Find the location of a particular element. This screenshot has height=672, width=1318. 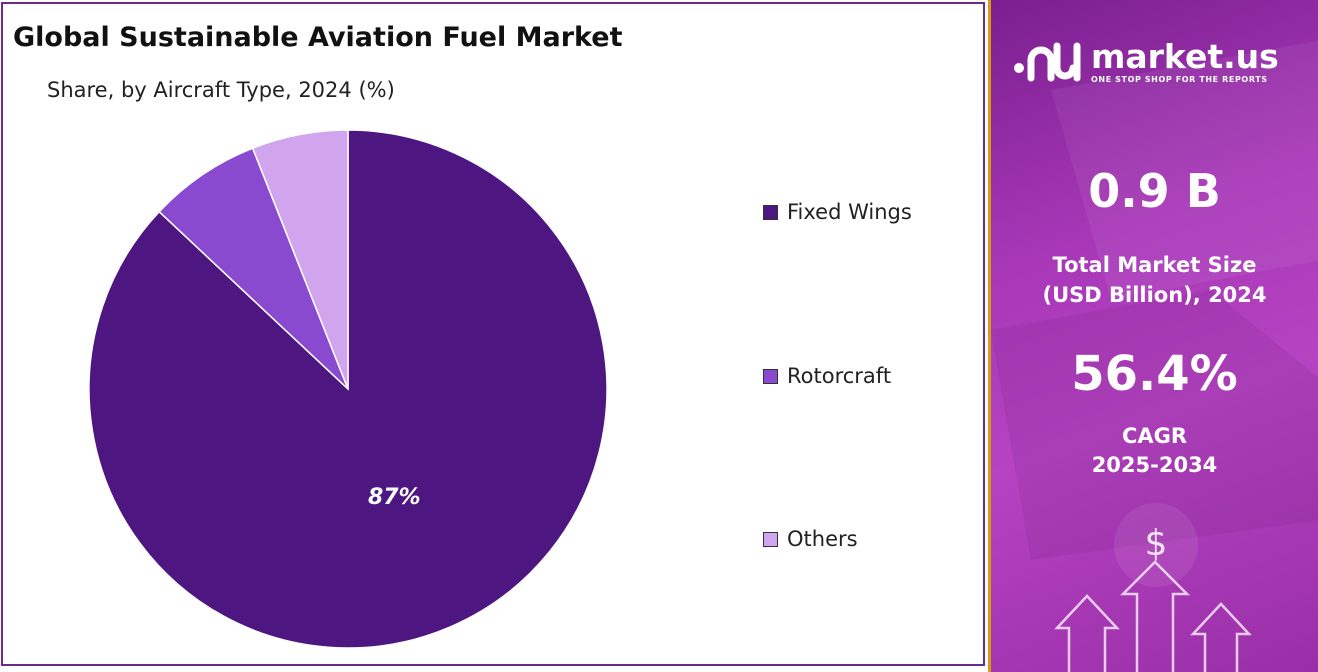

dollar-icon: $ is located at coordinates (1156, 543).